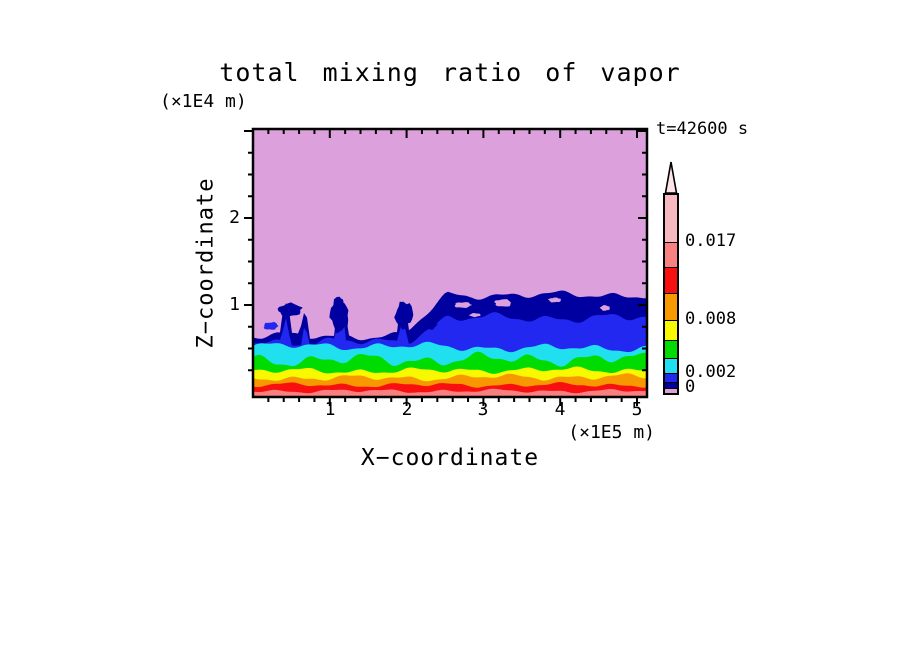 The image size is (904, 654). I want to click on colorbar-segment-orange, so click(671, 306).